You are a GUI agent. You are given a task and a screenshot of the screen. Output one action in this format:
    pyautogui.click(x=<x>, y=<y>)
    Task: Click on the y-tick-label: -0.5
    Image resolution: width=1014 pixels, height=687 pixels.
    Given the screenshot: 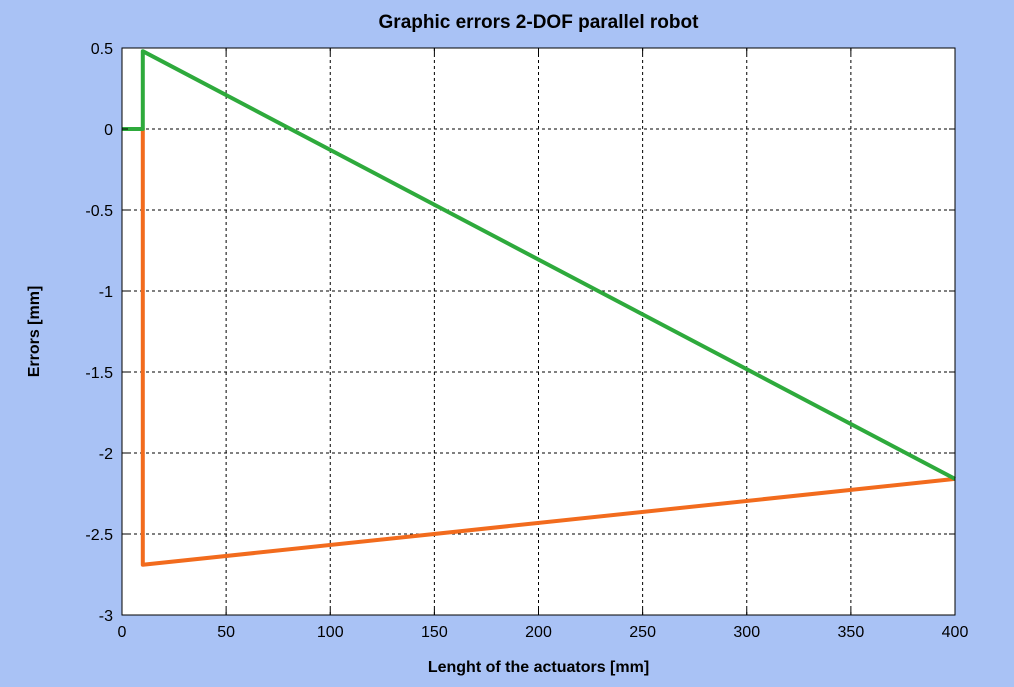 What is the action you would take?
    pyautogui.click(x=99, y=211)
    